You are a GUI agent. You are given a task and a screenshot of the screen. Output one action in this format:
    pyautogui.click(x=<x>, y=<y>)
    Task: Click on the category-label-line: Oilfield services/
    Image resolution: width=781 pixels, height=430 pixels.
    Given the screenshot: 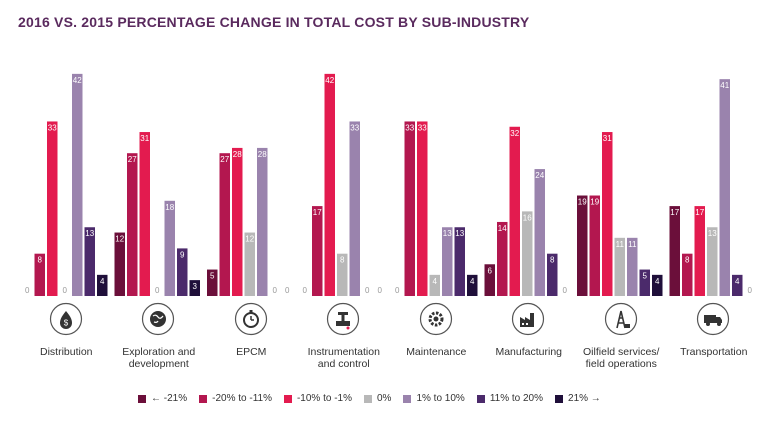 What is the action you would take?
    pyautogui.click(x=621, y=352)
    